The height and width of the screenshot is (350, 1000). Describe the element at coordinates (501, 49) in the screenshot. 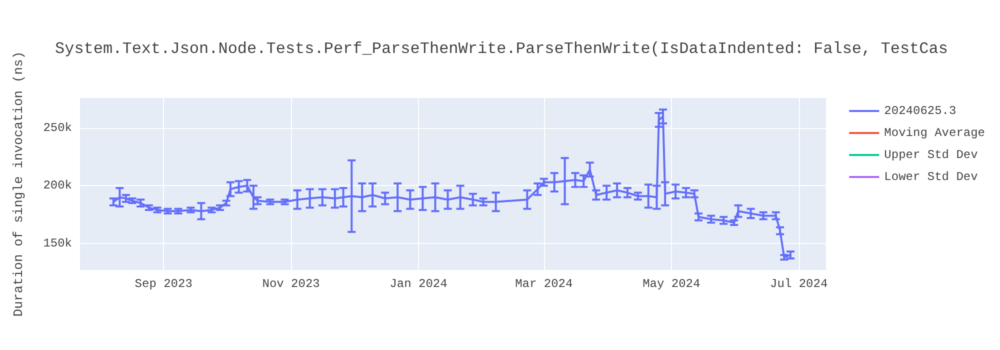

I see `chart-title: System.Text.Json.Node.Tests.Perf_ParseThenWrite.ParseThenWrite(IsDataIndented: False, TestCas` at that location.